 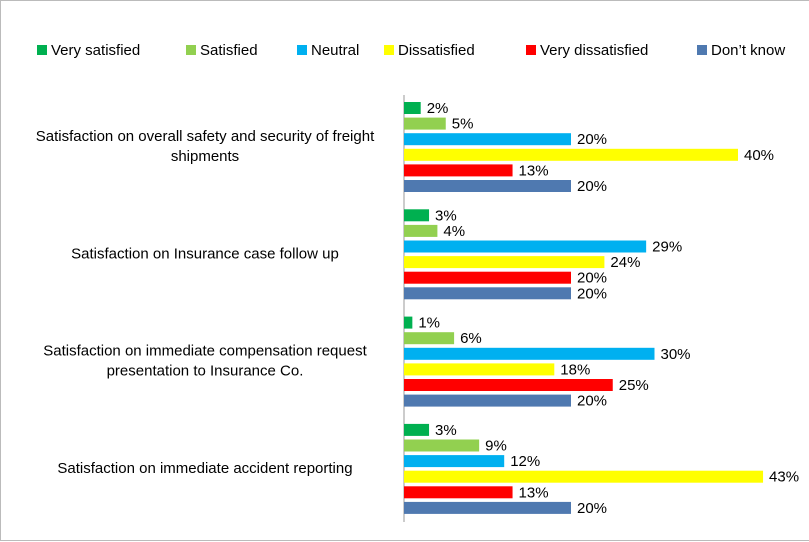 What do you see at coordinates (335, 50) in the screenshot?
I see `legend-label: Neutral` at bounding box center [335, 50].